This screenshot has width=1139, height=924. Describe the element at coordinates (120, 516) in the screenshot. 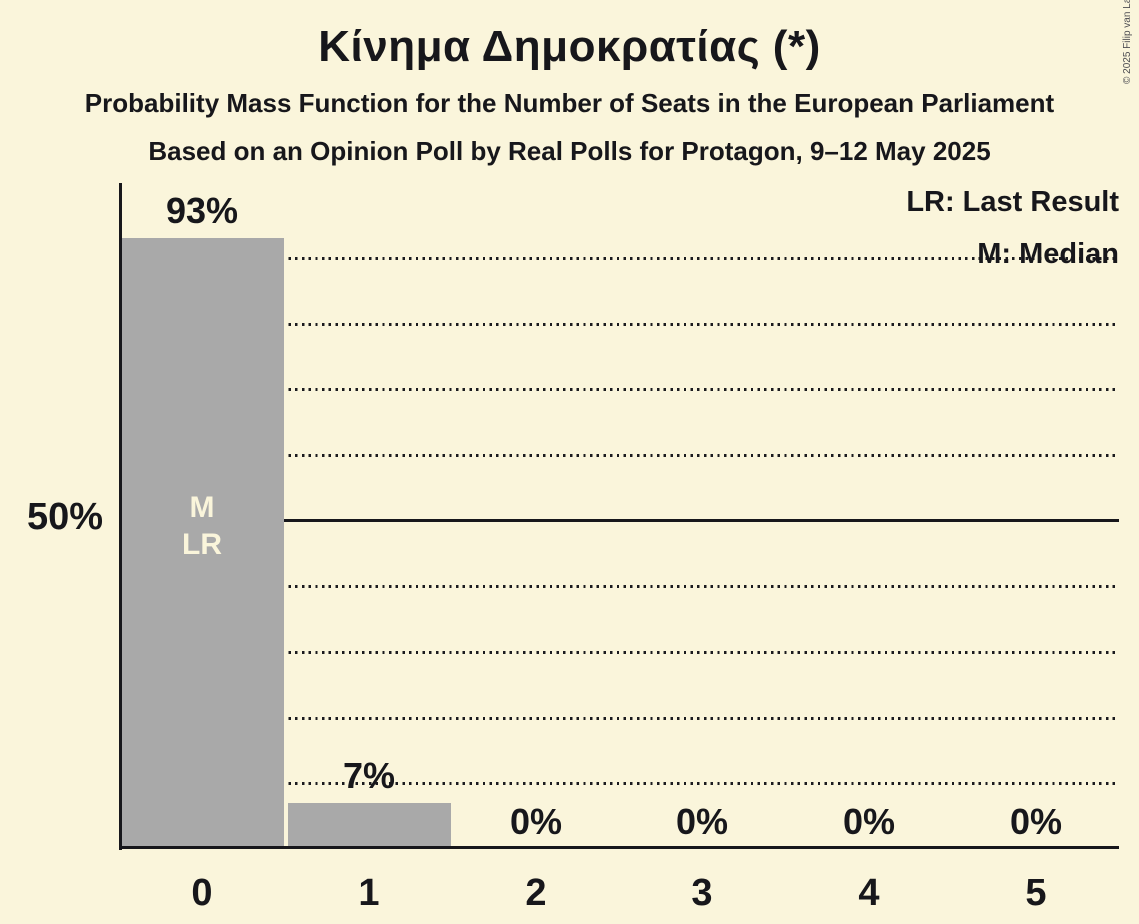

I see `y-axis-line` at that location.